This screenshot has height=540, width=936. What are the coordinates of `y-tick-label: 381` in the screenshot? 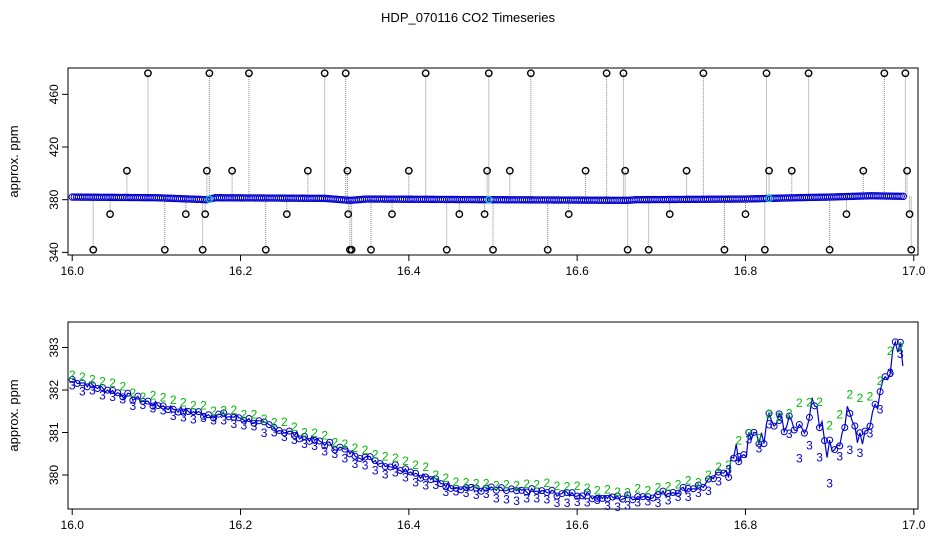 It's located at (54, 432).